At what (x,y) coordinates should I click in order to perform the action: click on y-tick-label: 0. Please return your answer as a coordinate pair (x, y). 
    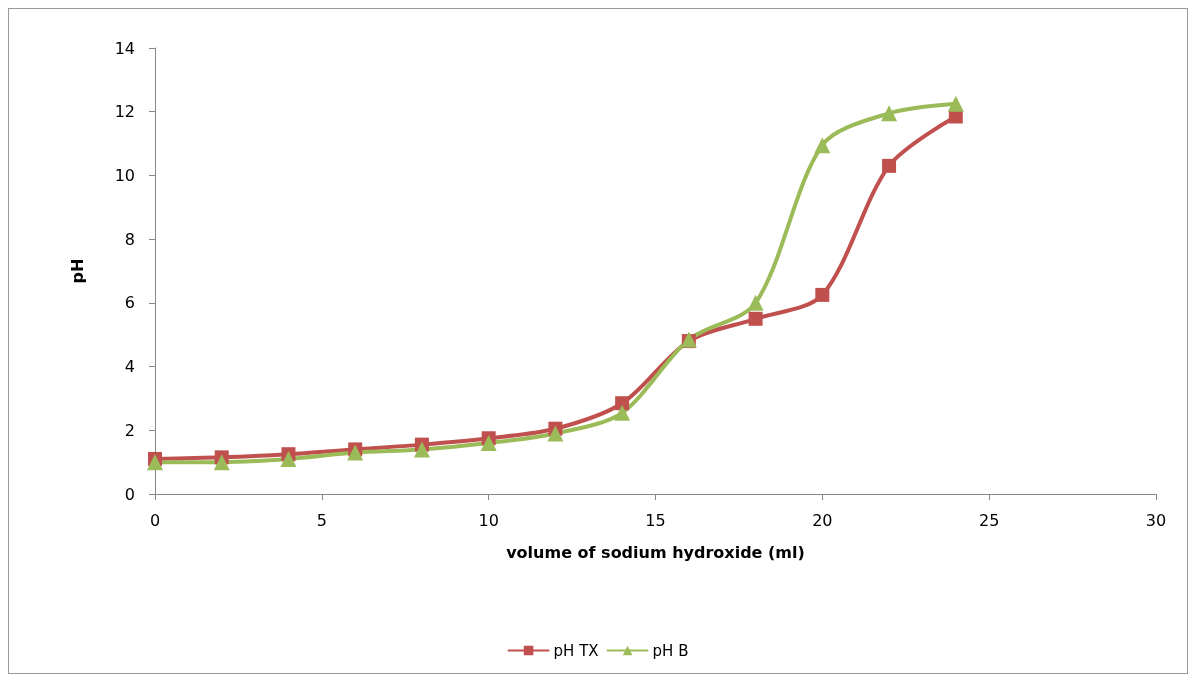
    Looking at the image, I should click on (129, 494).